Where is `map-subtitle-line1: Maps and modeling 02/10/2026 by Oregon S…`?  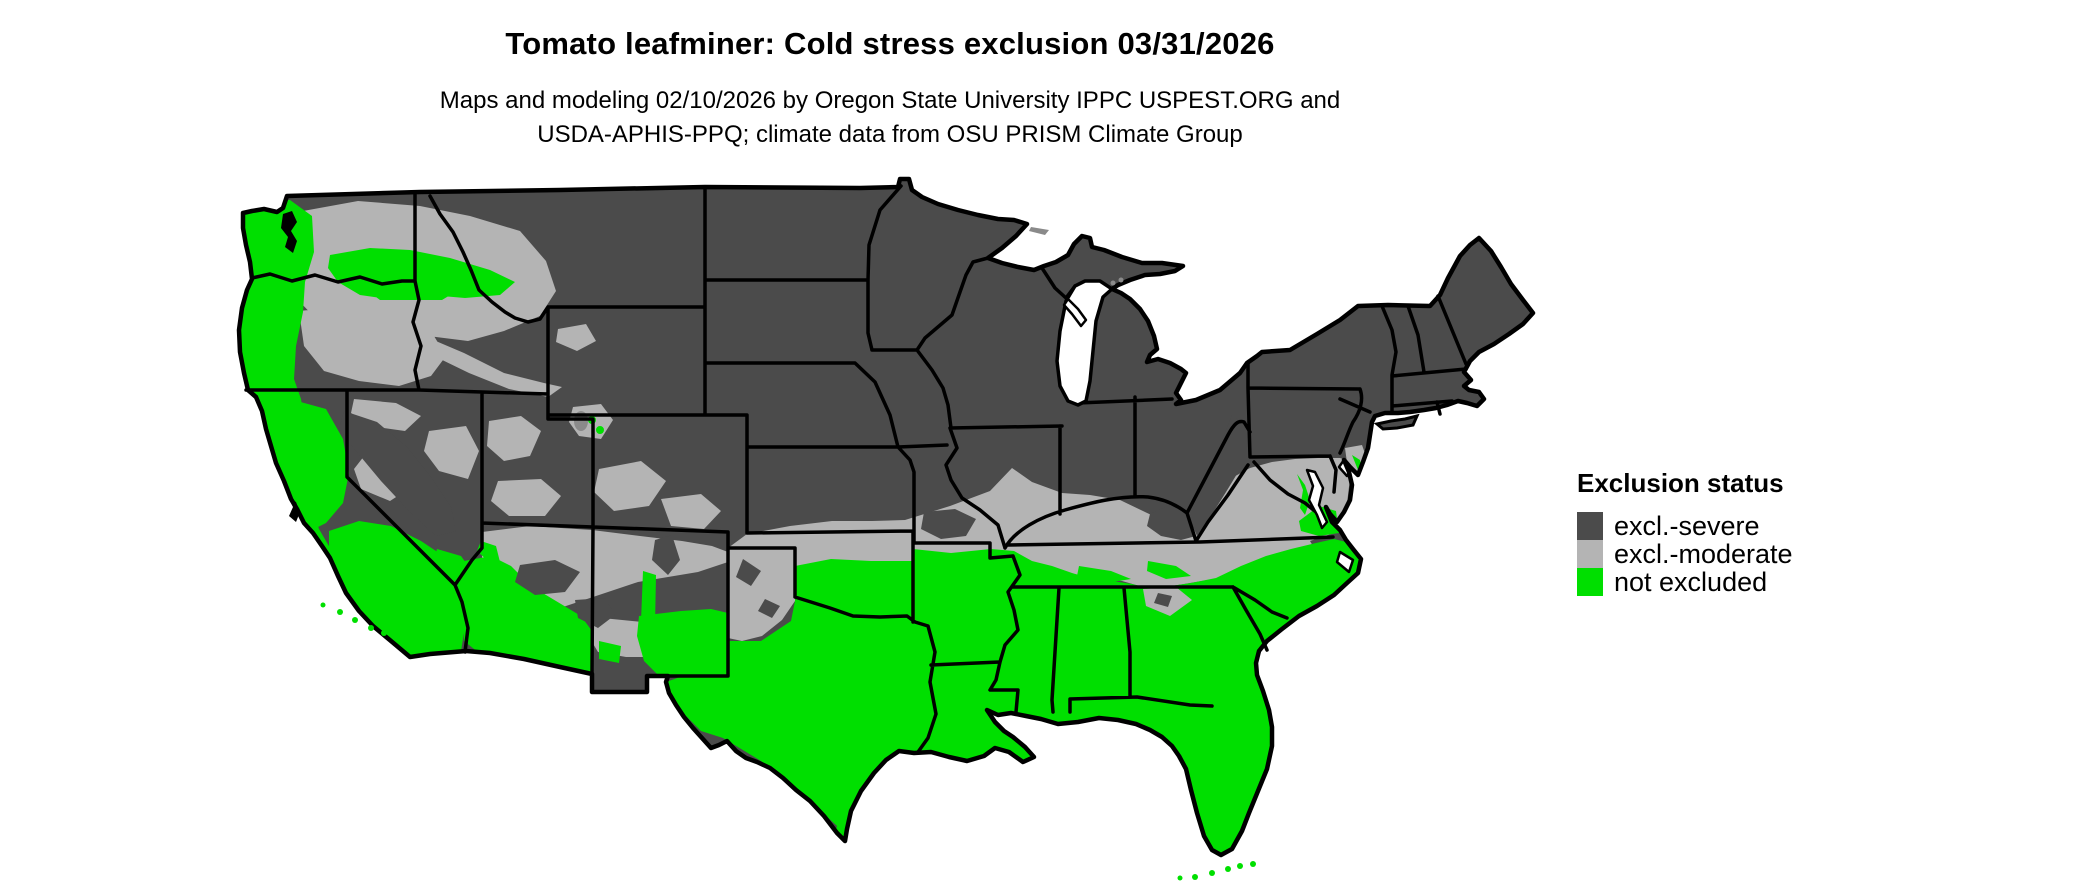 map-subtitle-line1: Maps and modeling 02/10/2026 by Oregon S… is located at coordinates (890, 100).